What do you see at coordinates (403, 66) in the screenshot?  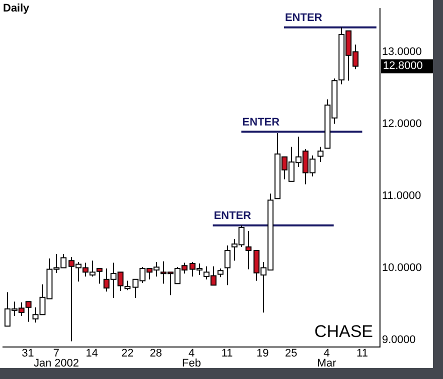 I see `text: 12.8000` at bounding box center [403, 66].